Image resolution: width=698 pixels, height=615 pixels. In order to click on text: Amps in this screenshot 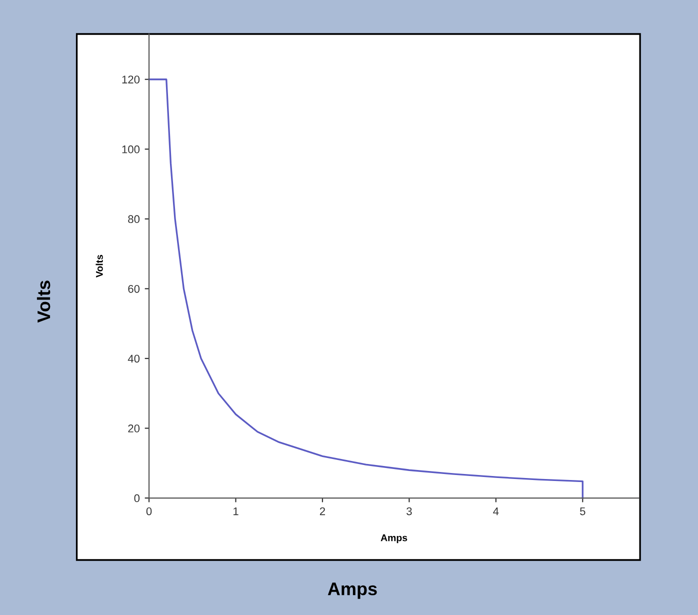, I will do `click(352, 590)`.